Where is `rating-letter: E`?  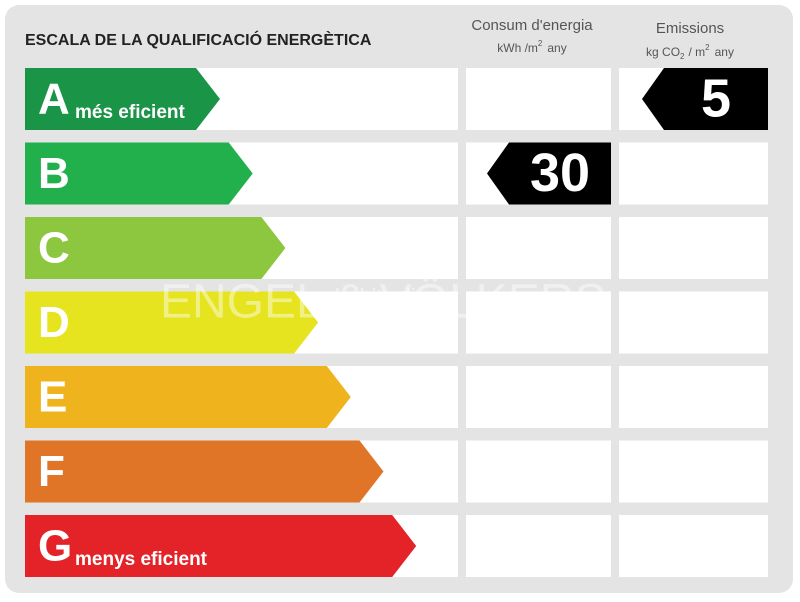
rating-letter: E is located at coordinates (52, 397).